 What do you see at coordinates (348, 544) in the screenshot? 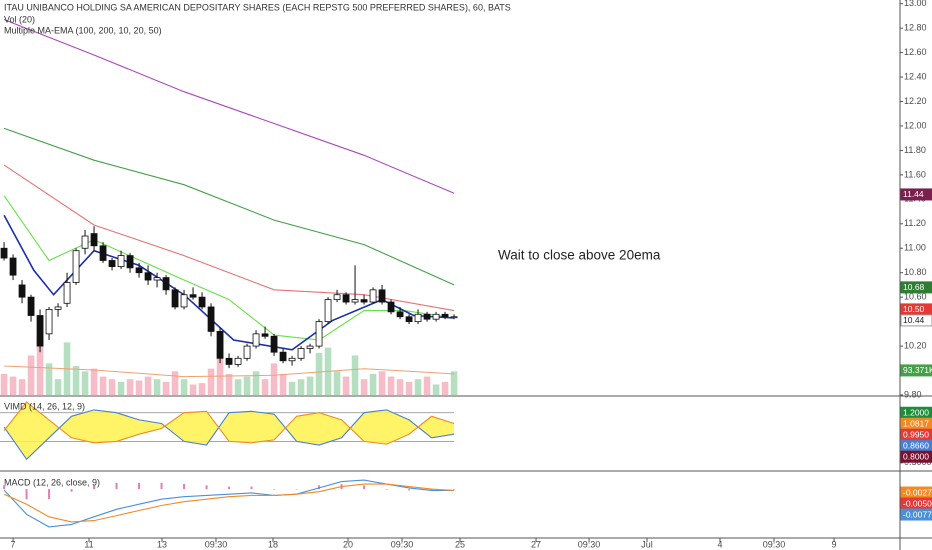
I see `x-tick-label: 20` at bounding box center [348, 544].